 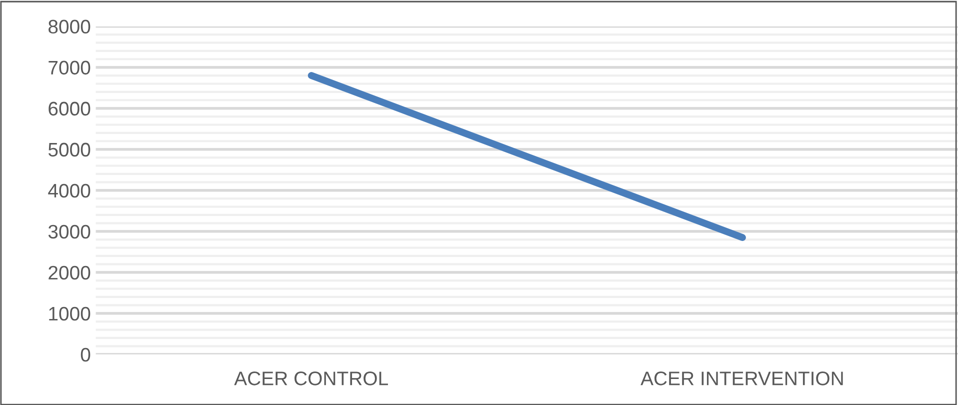 What do you see at coordinates (69, 149) in the screenshot?
I see `y-tick-label: 5000` at bounding box center [69, 149].